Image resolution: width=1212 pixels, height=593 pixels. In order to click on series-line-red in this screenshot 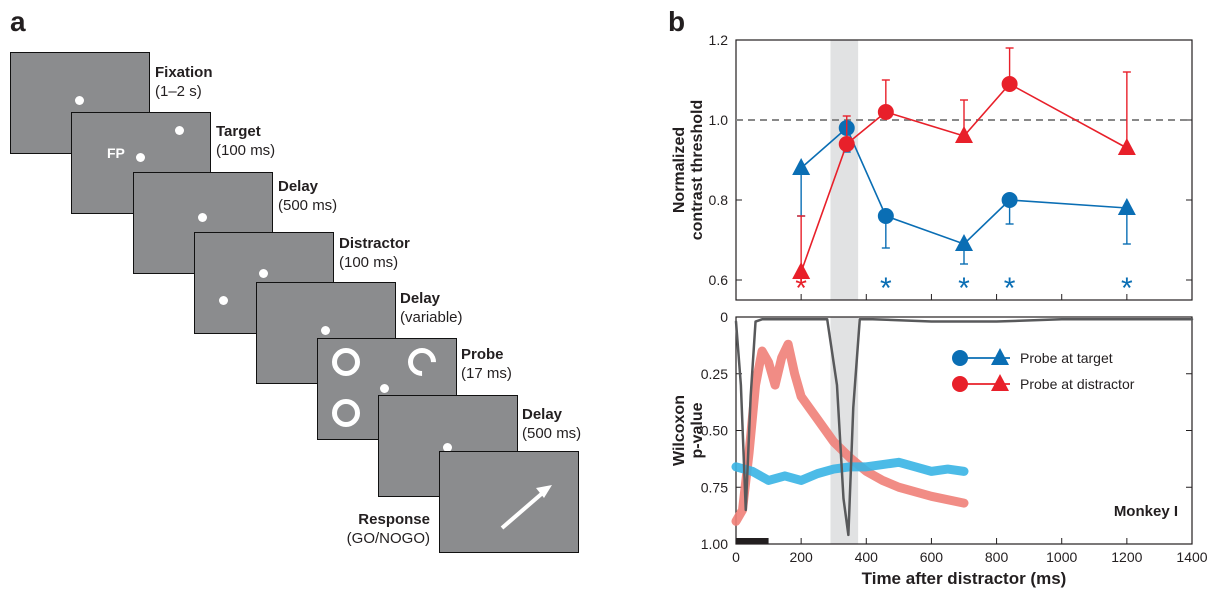, I will do `click(964, 177)`.